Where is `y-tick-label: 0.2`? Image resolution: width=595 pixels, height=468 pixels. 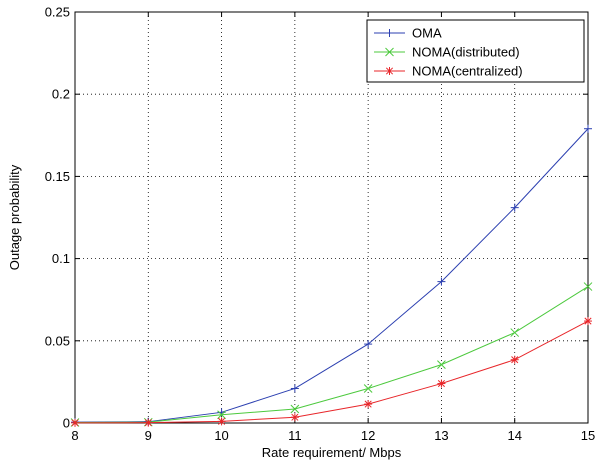
y-tick-label: 0.2 is located at coordinates (61, 94).